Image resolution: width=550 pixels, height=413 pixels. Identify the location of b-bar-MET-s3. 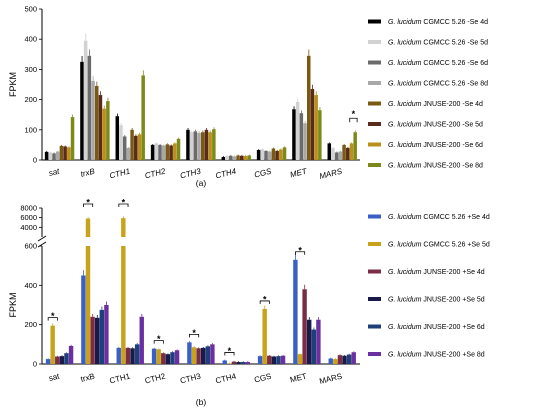
(309, 341).